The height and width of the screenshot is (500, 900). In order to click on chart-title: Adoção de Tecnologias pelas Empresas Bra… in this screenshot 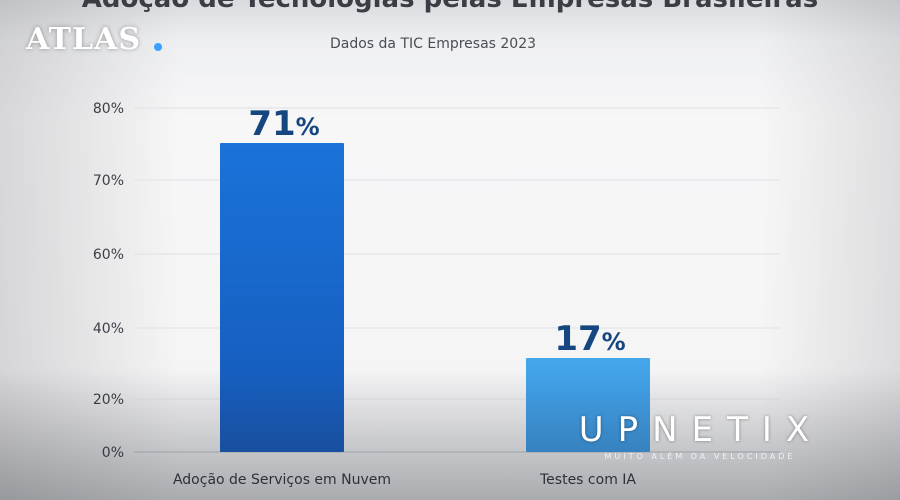, I will do `click(450, 7)`.